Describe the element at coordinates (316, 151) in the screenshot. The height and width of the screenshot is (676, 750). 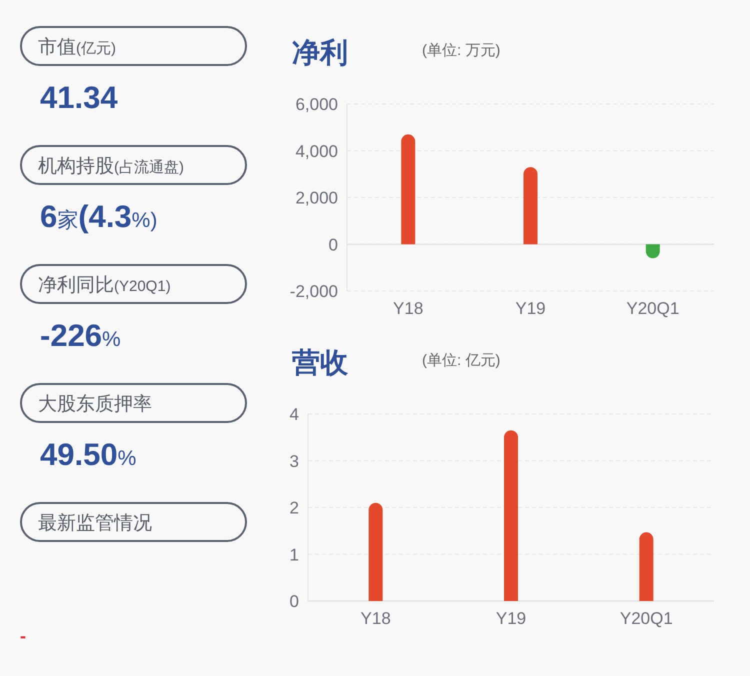
I see `y-tick-label: 4,000` at that location.